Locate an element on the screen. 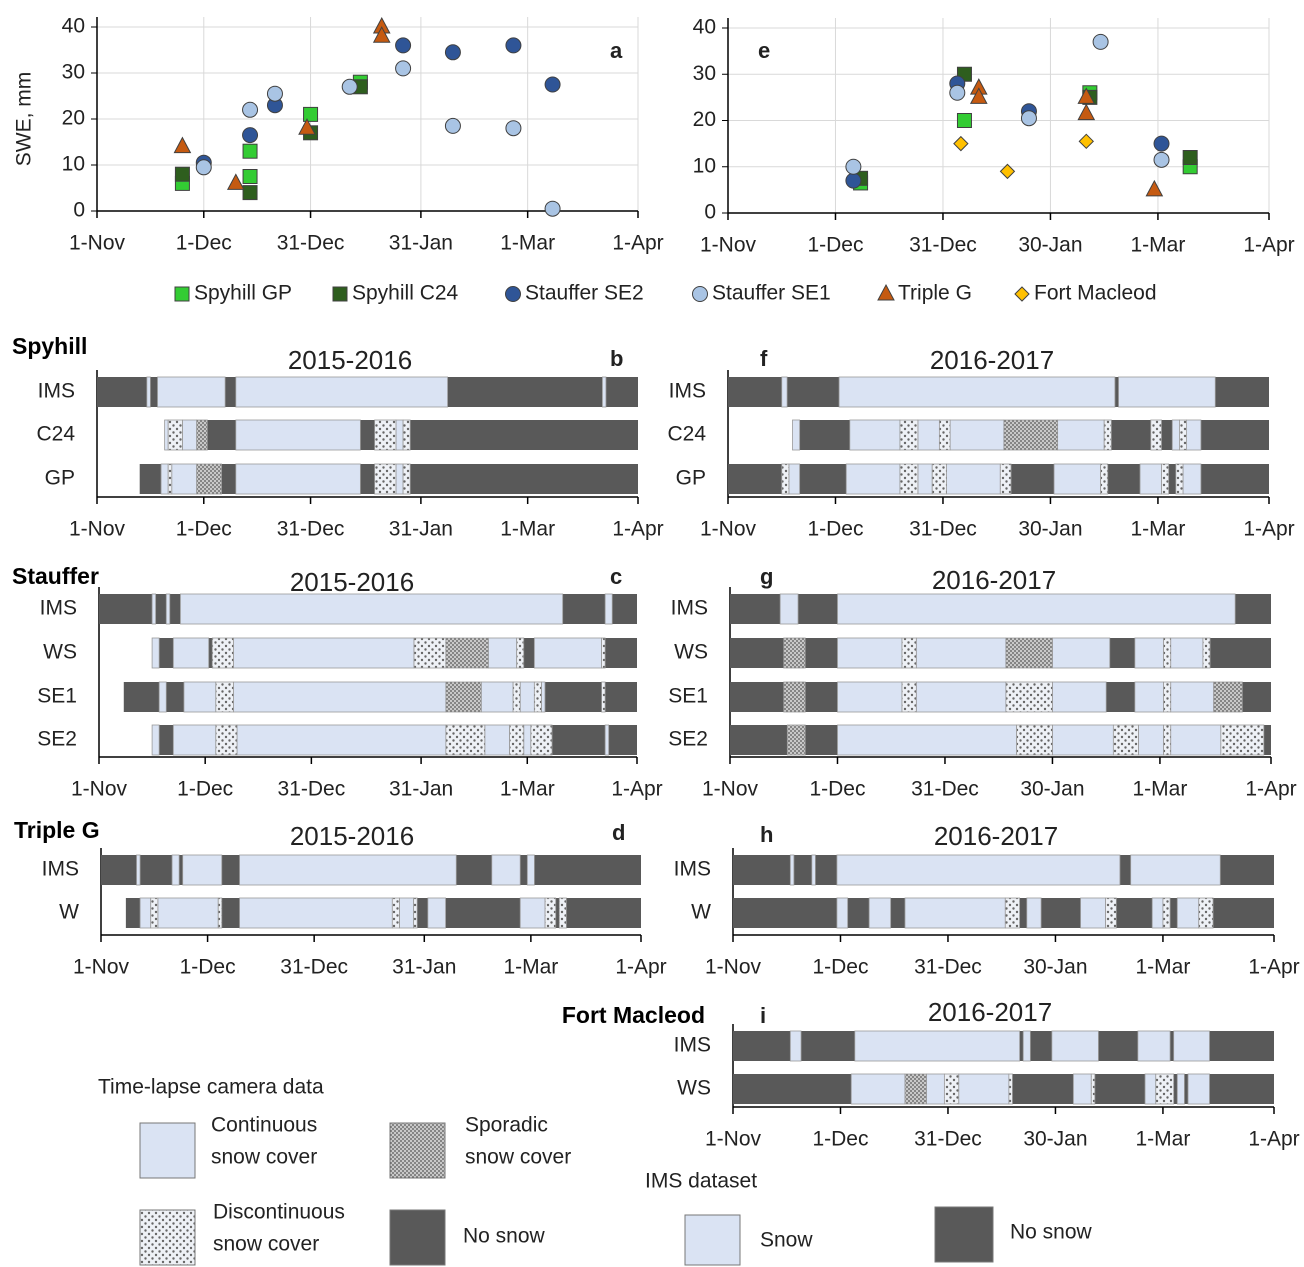 The width and height of the screenshot is (1304, 1267). row-label: W is located at coordinates (701, 912).